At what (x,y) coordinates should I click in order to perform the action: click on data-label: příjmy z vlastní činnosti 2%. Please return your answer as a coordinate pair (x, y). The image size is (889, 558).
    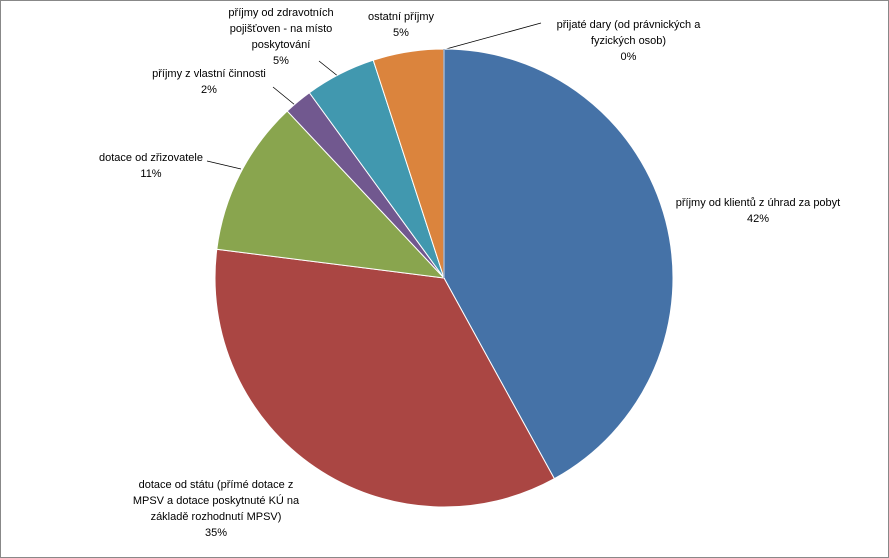
    Looking at the image, I should click on (209, 82).